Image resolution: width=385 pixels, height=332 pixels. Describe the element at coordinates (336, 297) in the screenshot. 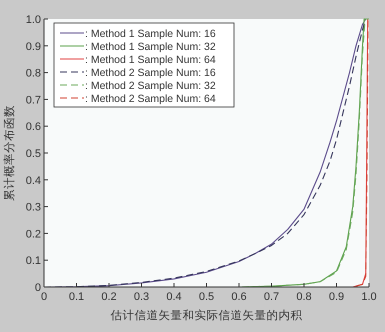

I see `x-tick-label: 0.9` at that location.